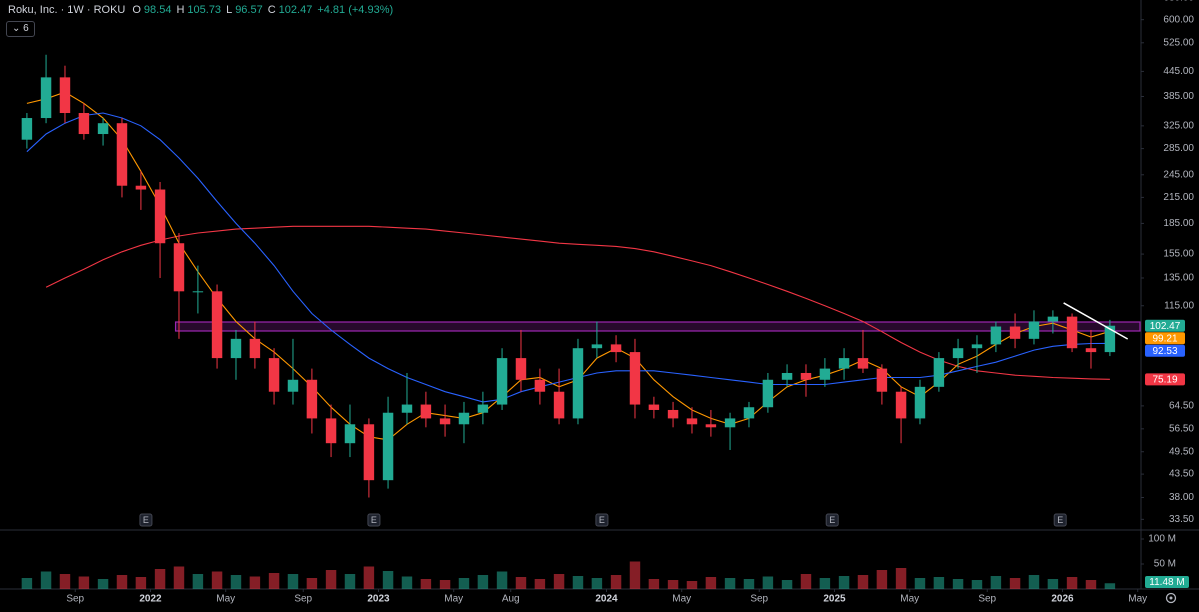 Image resolution: width=1199 pixels, height=612 pixels. What do you see at coordinates (136, 10) in the screenshot?
I see `open-letter: O` at bounding box center [136, 10].